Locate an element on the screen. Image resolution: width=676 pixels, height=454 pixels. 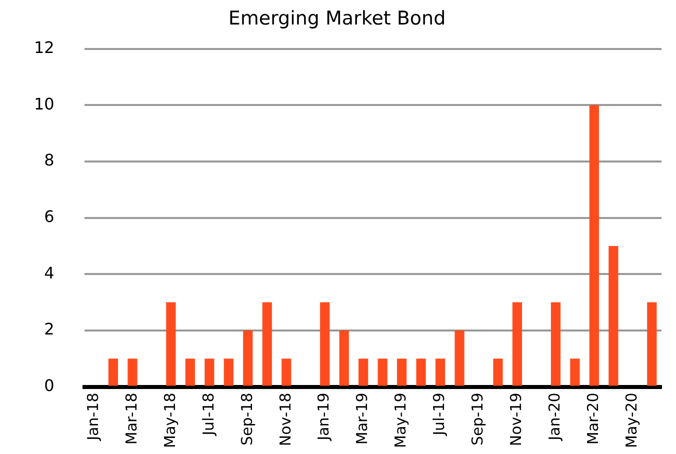
x-tick-label: Sep-18 is located at coordinates (247, 419).